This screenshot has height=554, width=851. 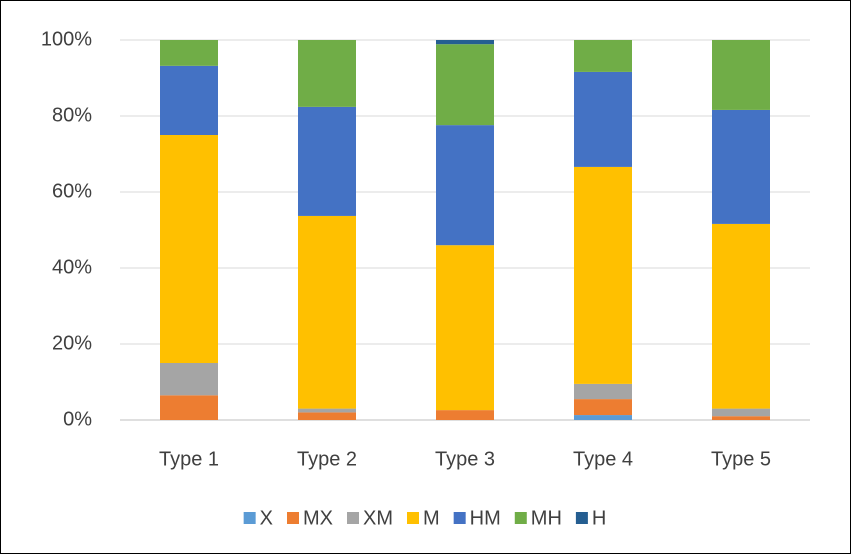 What do you see at coordinates (72, 343) in the screenshot?
I see `y-tick-label: 20%` at bounding box center [72, 343].